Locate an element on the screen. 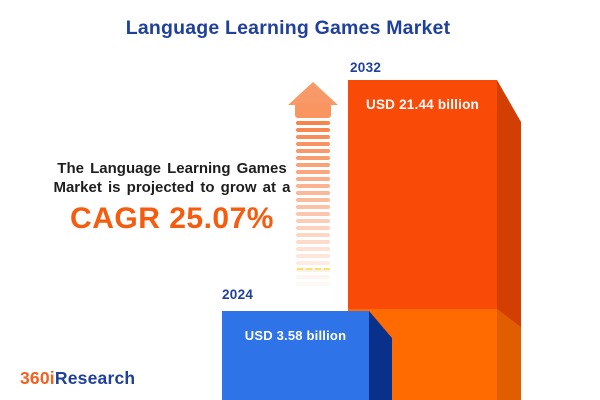 The height and width of the screenshot is (400, 600). bar-2024-front-face is located at coordinates (295, 355).